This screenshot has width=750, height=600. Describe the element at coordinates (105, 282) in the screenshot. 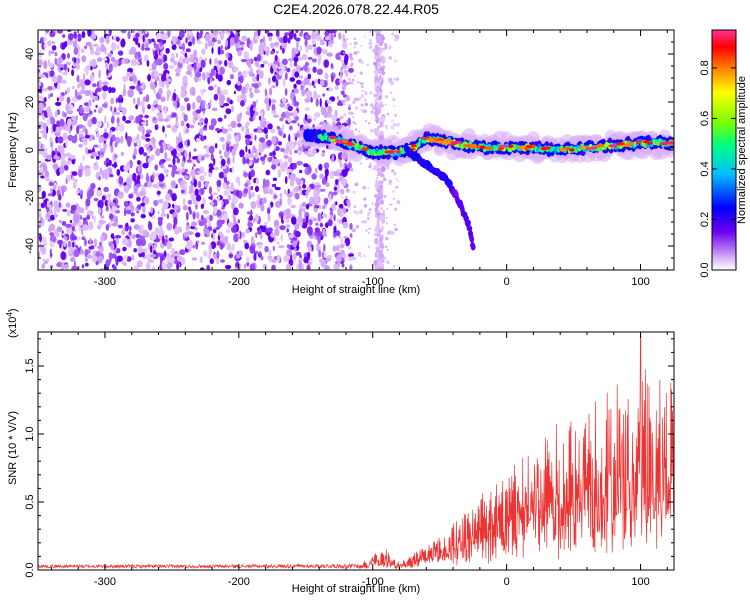

I see `spectrogram-x-tick-label: -300` at that location.